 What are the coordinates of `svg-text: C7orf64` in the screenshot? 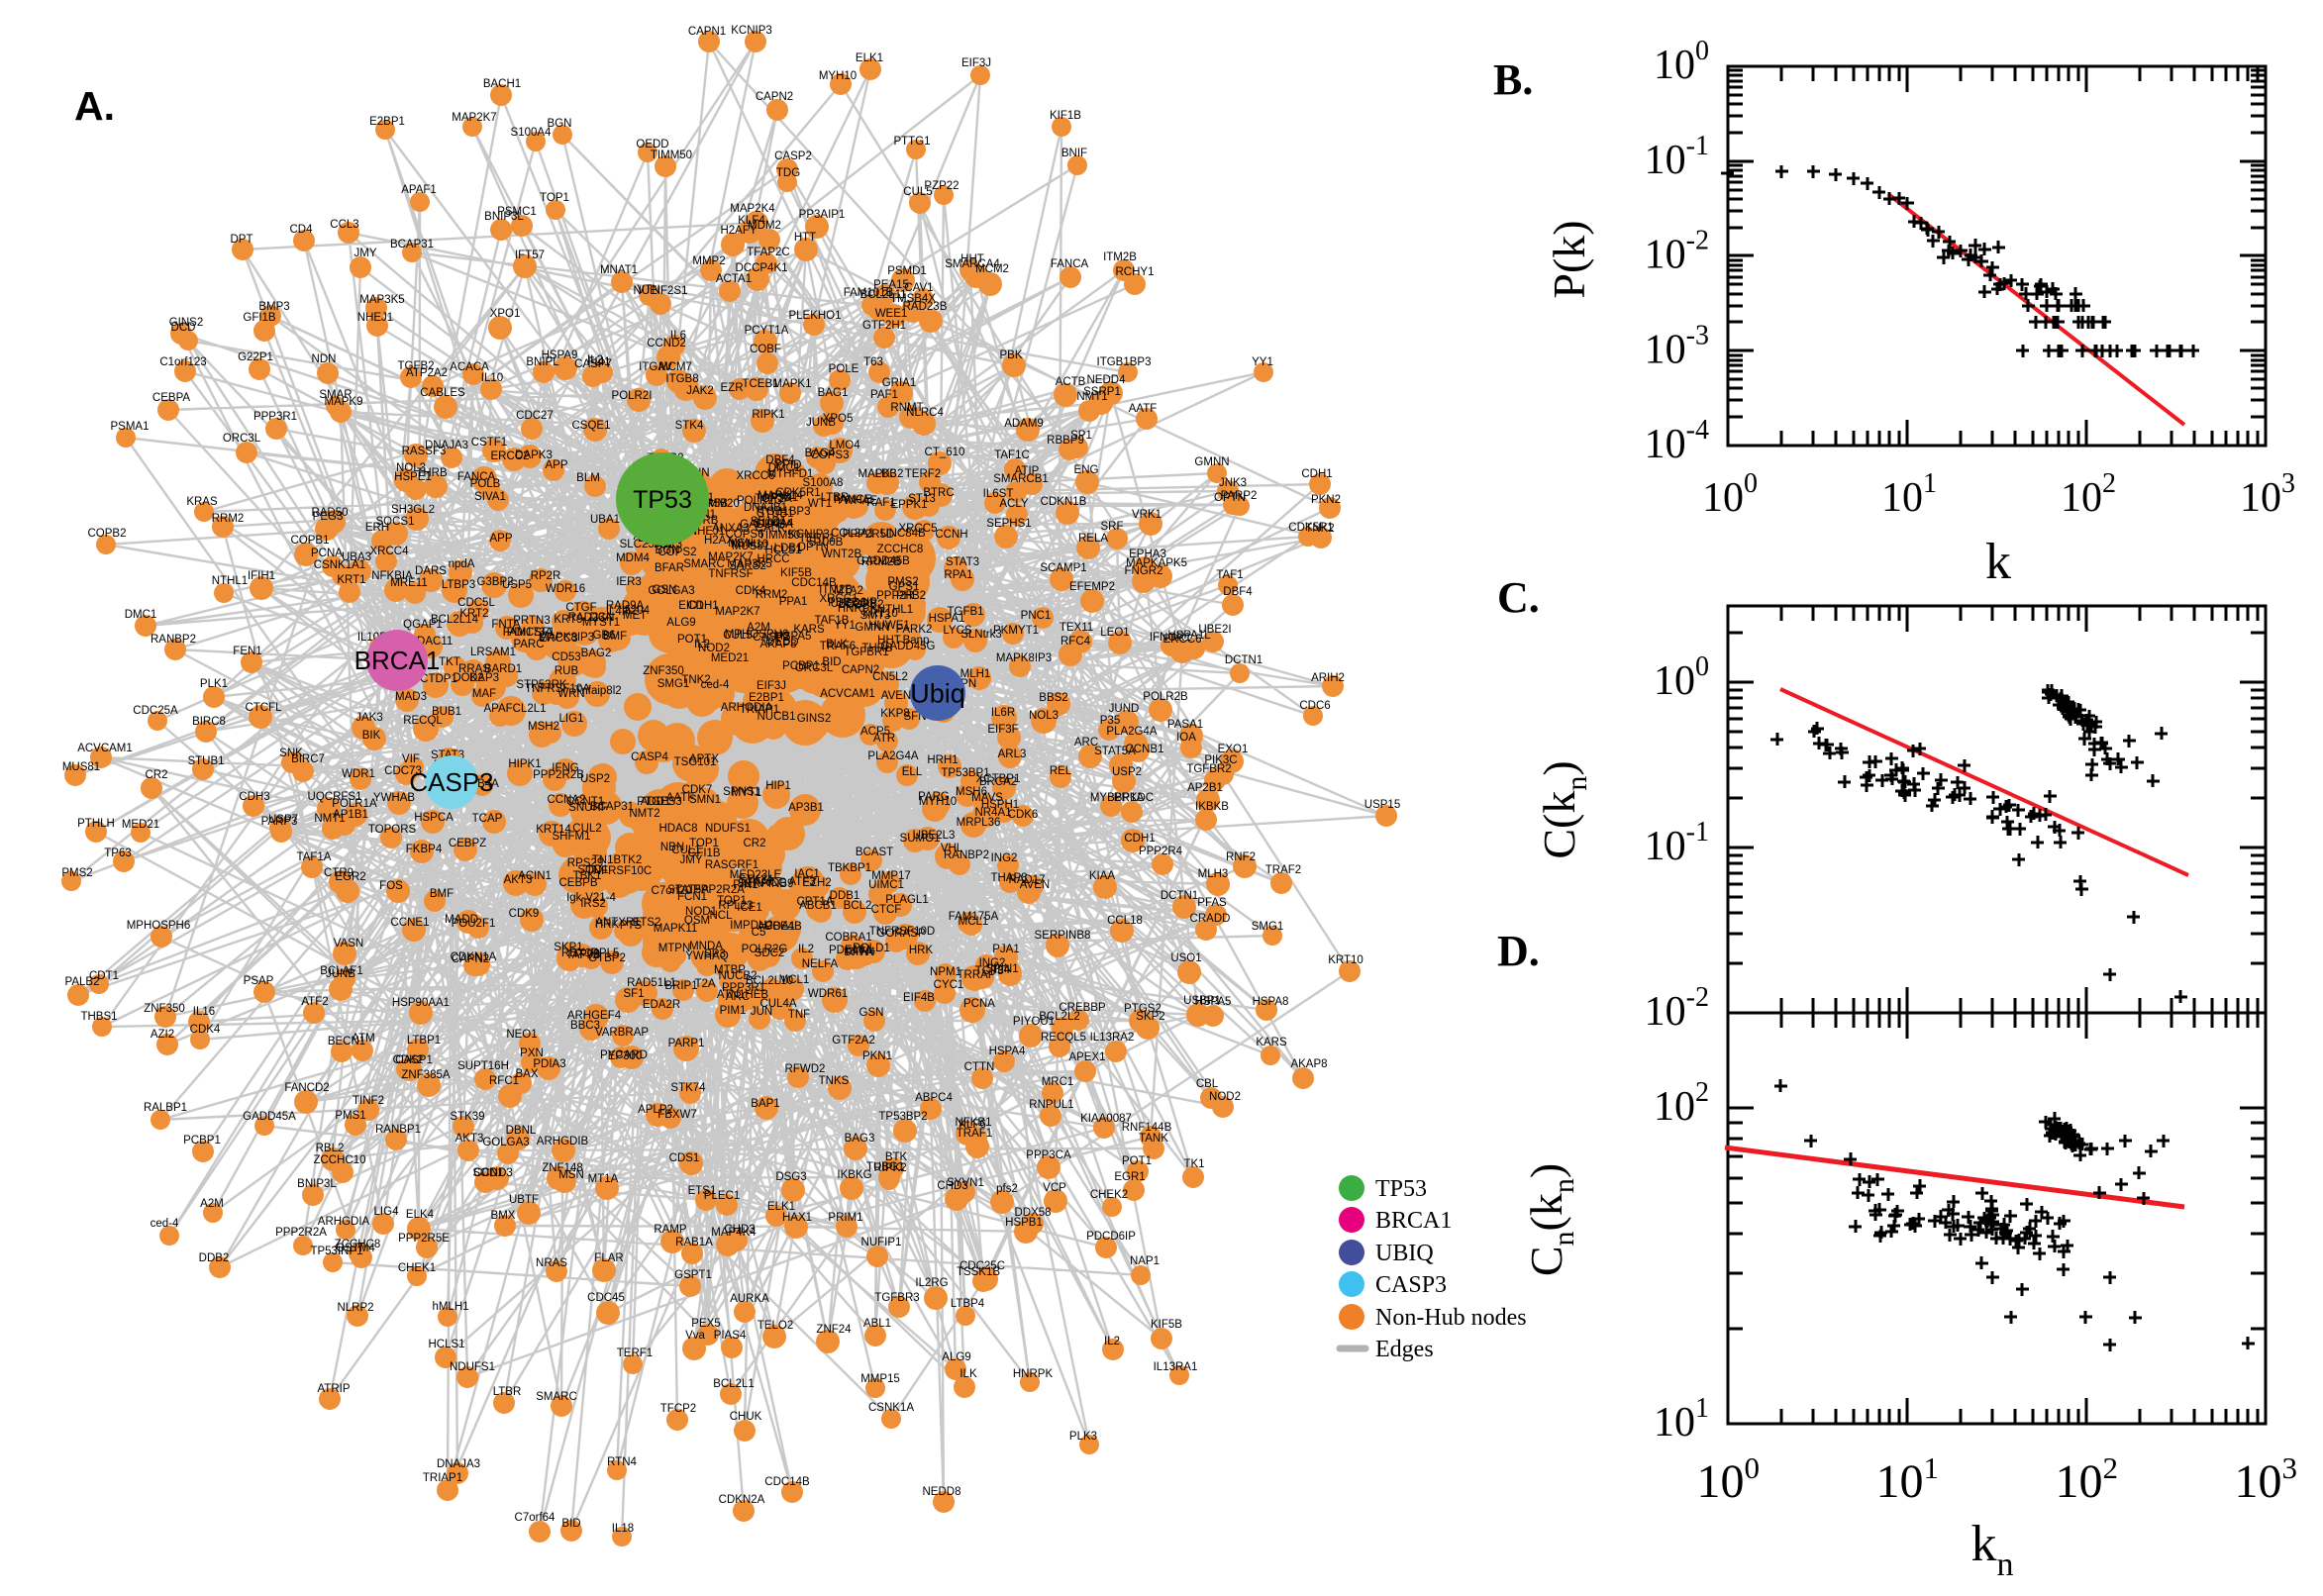 It's located at (535, 1518).